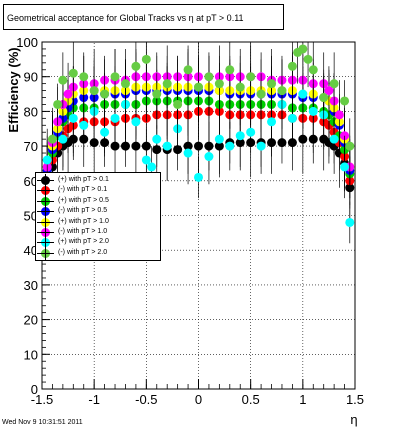  I want to click on legend-label: (-) with pT > 2.0, so click(83, 252).